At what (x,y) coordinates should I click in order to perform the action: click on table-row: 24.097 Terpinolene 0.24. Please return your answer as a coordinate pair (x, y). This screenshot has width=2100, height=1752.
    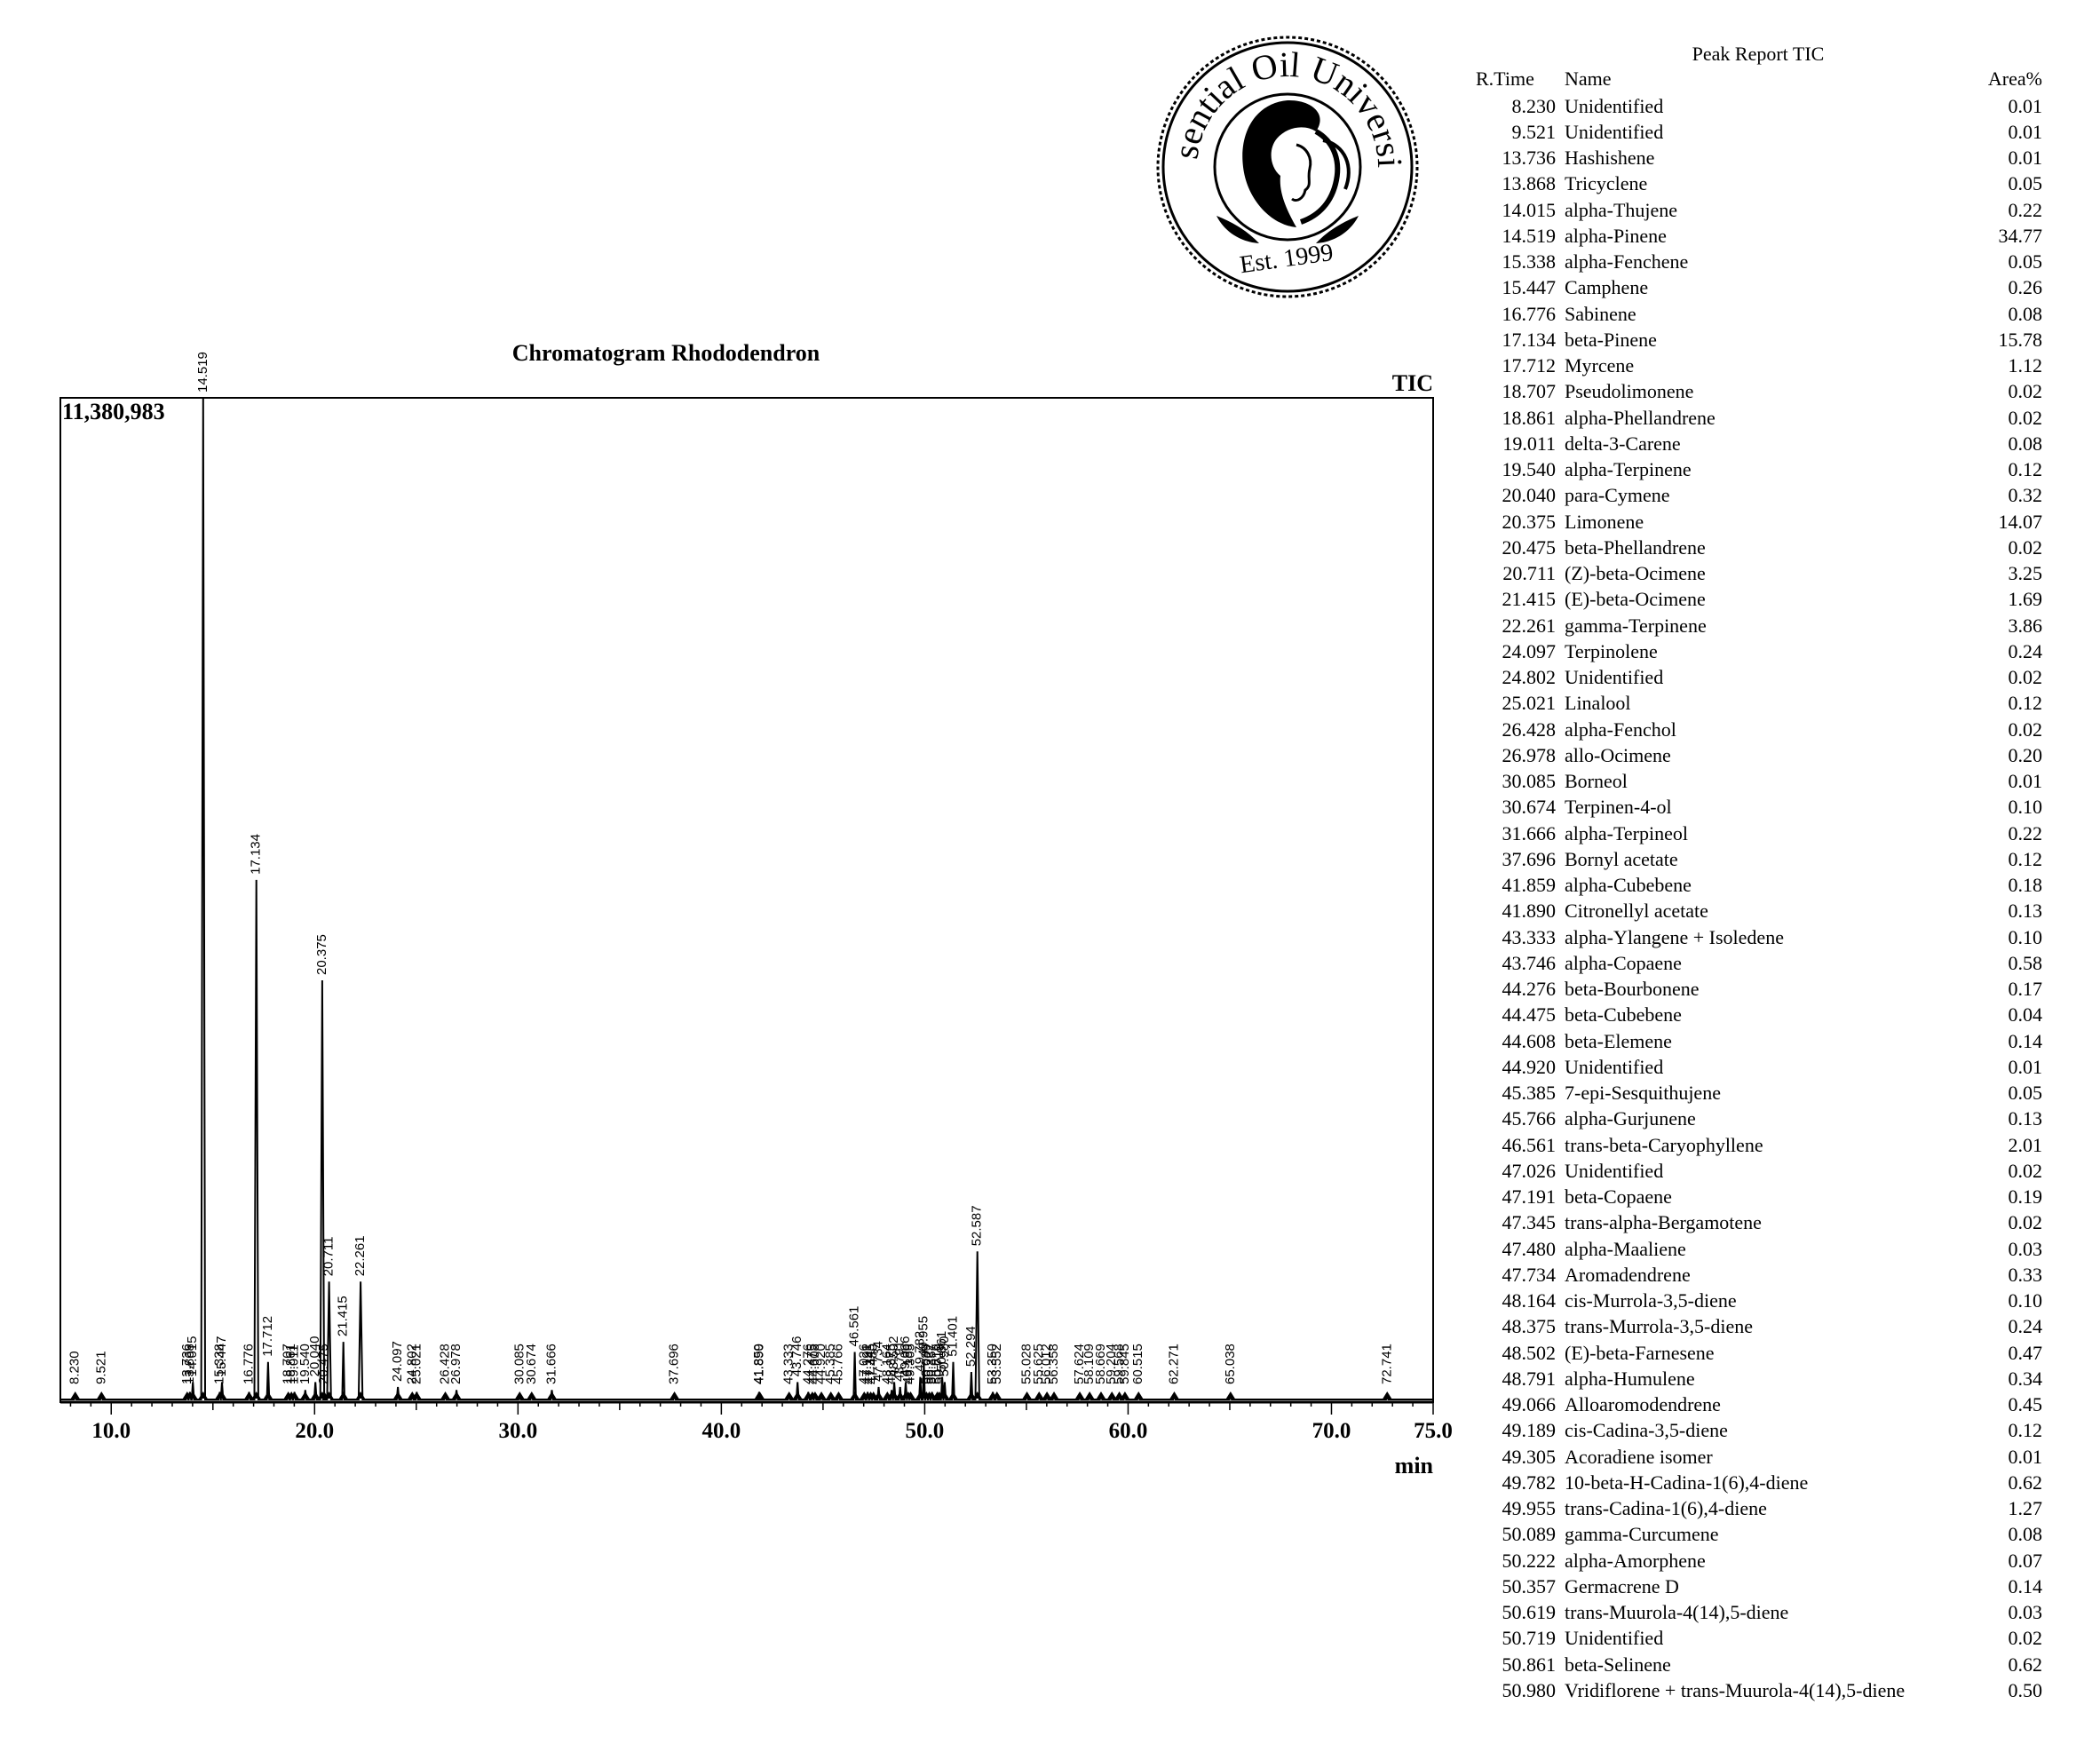
    Looking at the image, I should click on (1758, 651).